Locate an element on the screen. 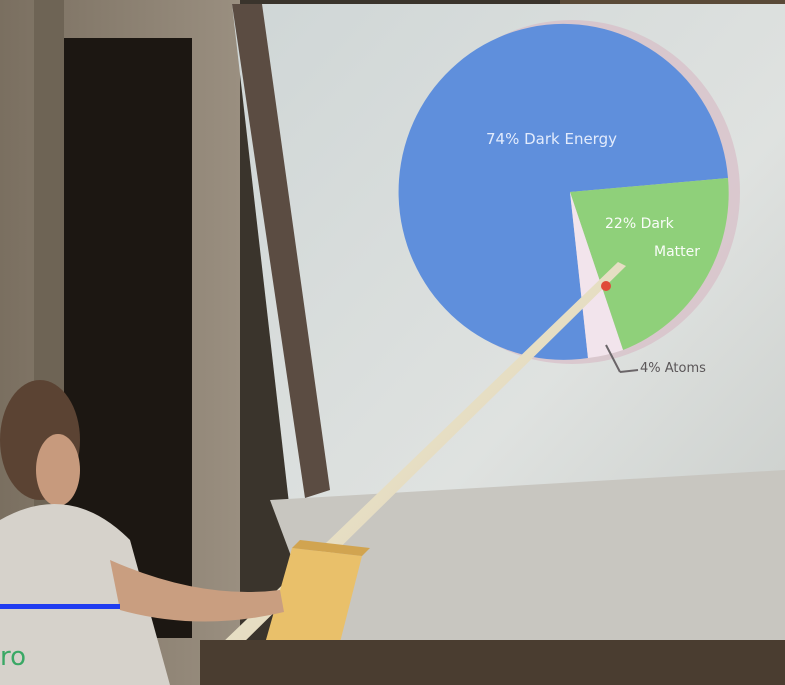 The image size is (785, 685). notebook is located at coordinates (312, 605).